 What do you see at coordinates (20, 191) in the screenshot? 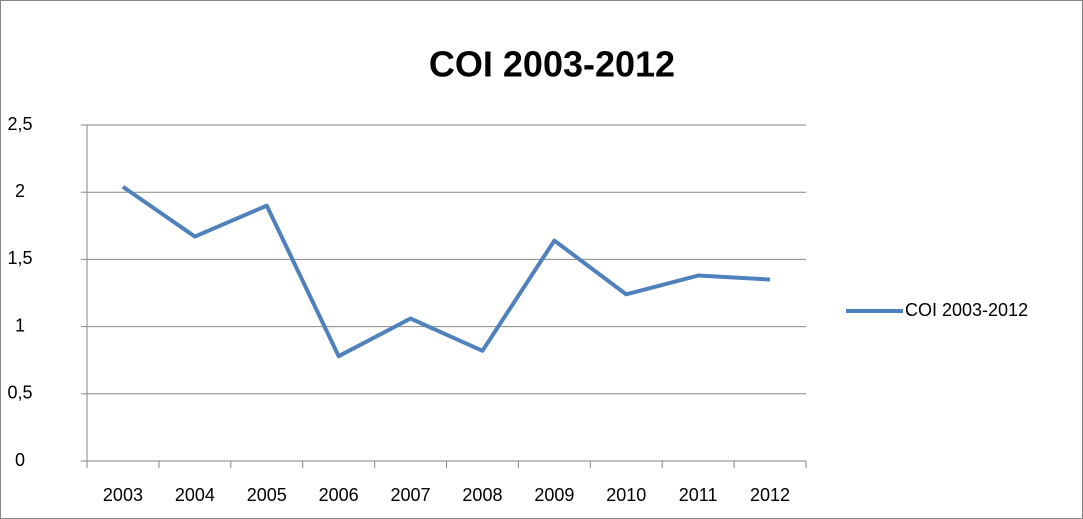
I see `y-tick-label: 2` at bounding box center [20, 191].